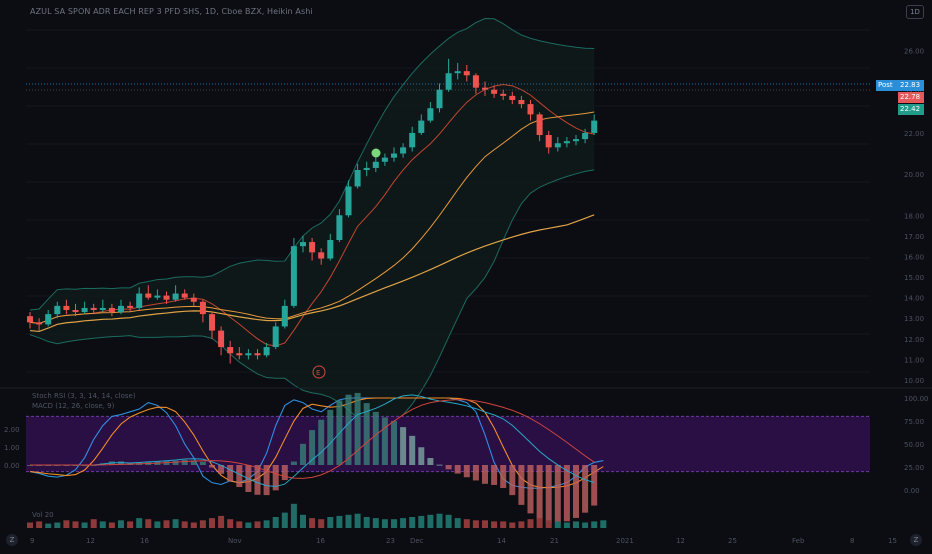 This screenshot has width=932, height=554. What do you see at coordinates (312, 273) in the screenshot?
I see `ma-long-line` at bounding box center [312, 273].